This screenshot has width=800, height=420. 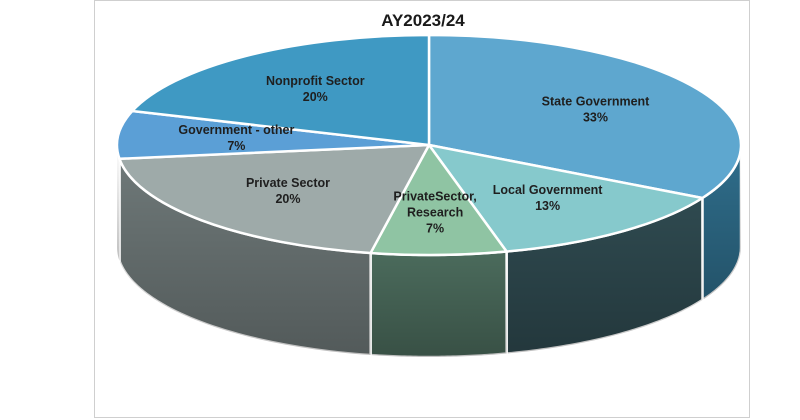 What do you see at coordinates (596, 110) in the screenshot?
I see `slice-label-state-government: State Government 33%` at bounding box center [596, 110].